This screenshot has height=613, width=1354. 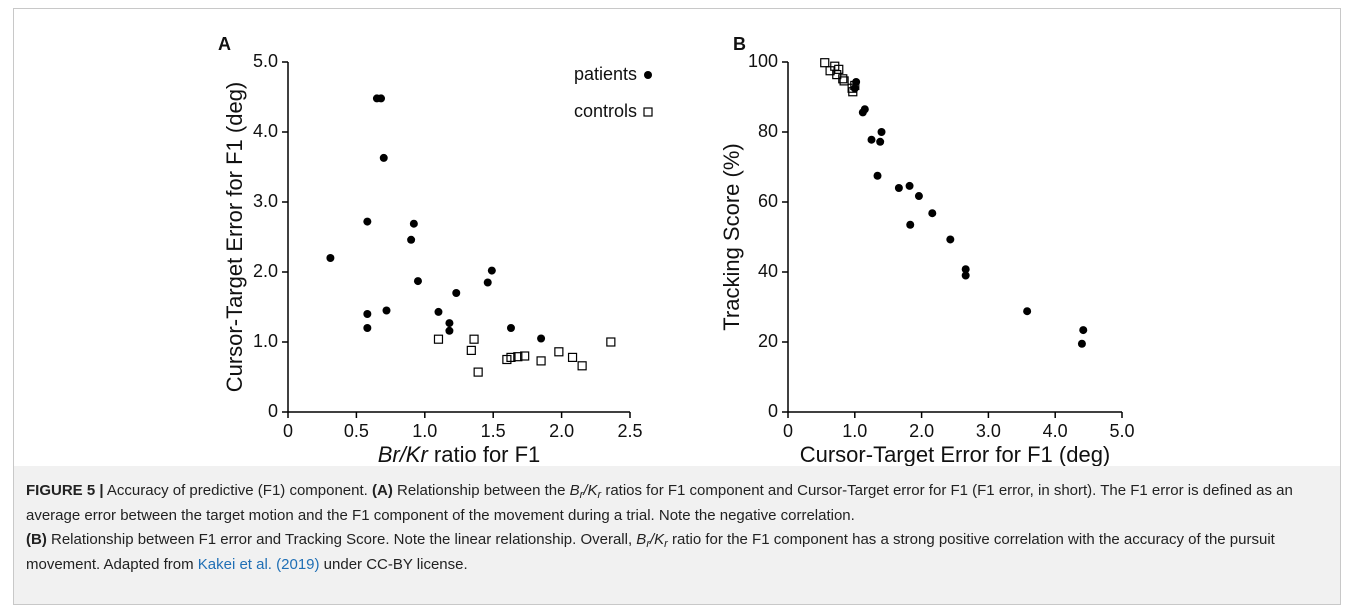 I want to click on x-axis-label: Cursor-Target Error for F1 (deg), so click(x=955, y=454).